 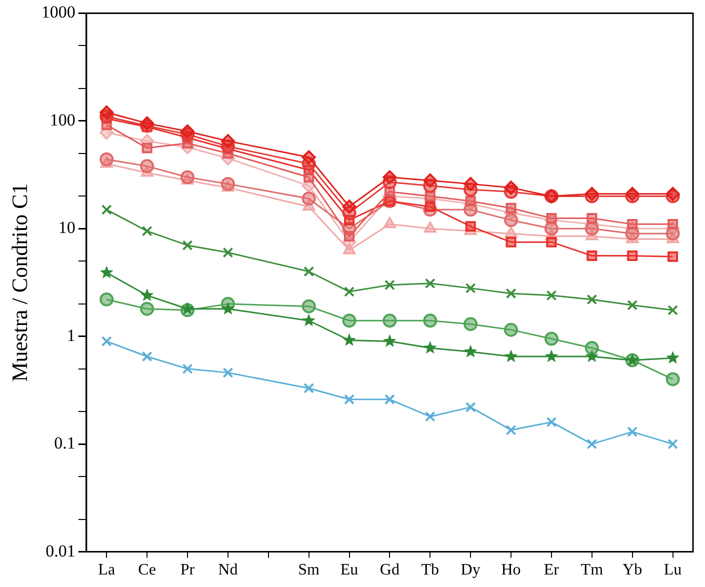 I want to click on x-tick-label: Gd, so click(x=390, y=570).